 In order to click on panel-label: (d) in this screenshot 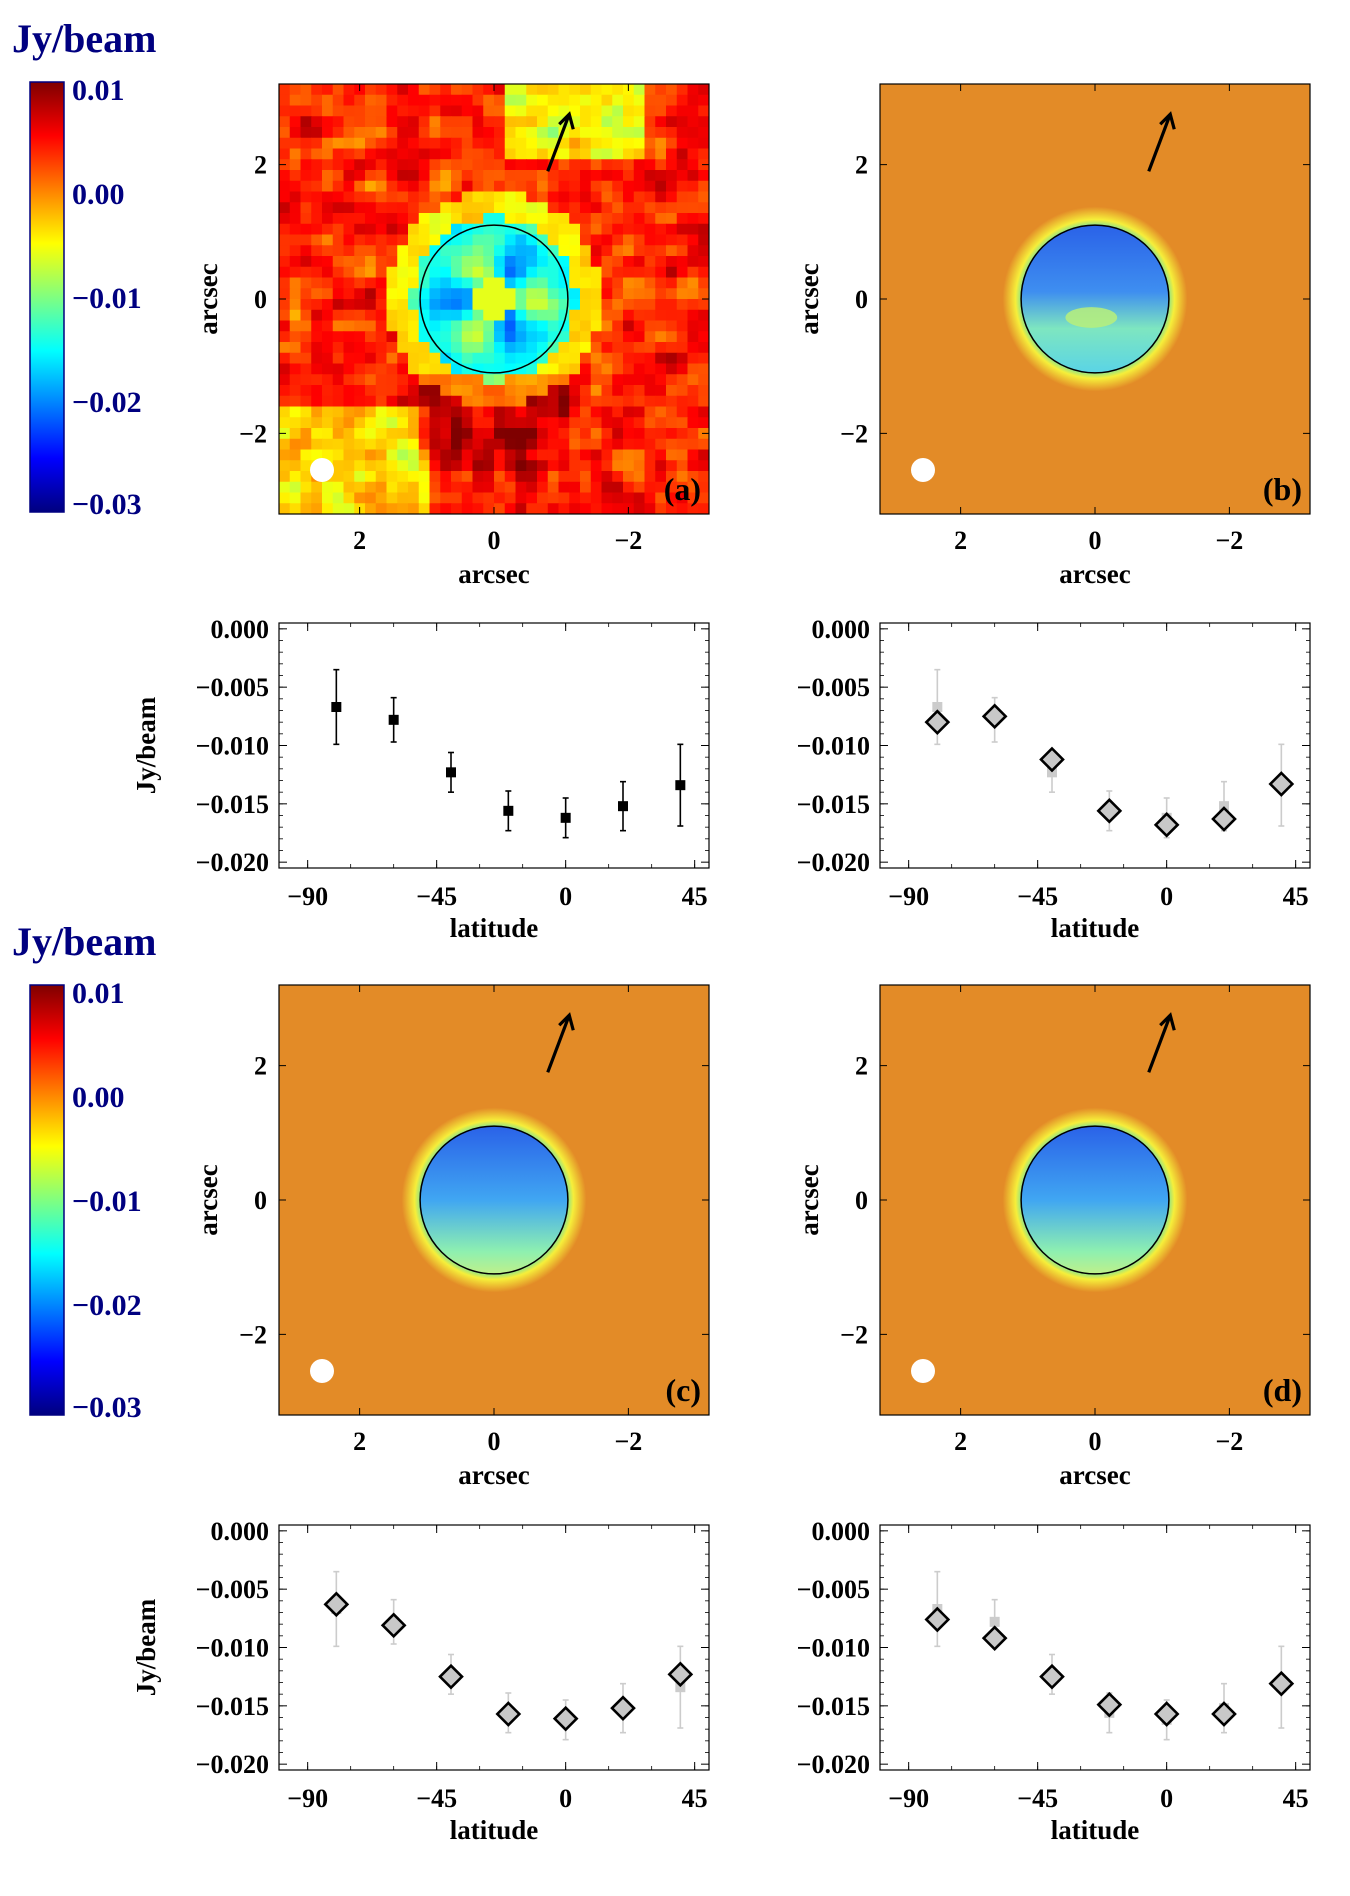, I will do `click(1282, 1390)`.